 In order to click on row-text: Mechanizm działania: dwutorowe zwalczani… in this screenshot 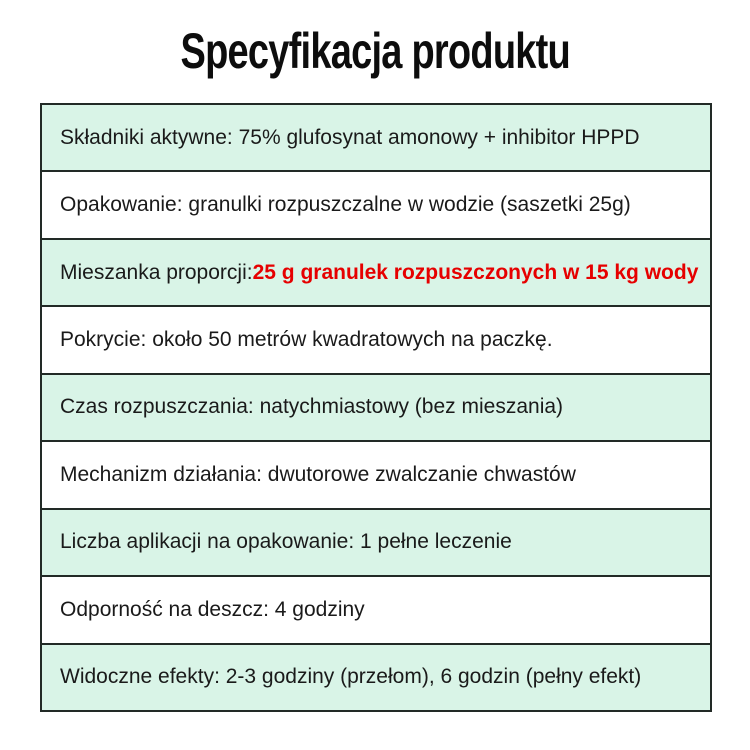, I will do `click(318, 474)`.